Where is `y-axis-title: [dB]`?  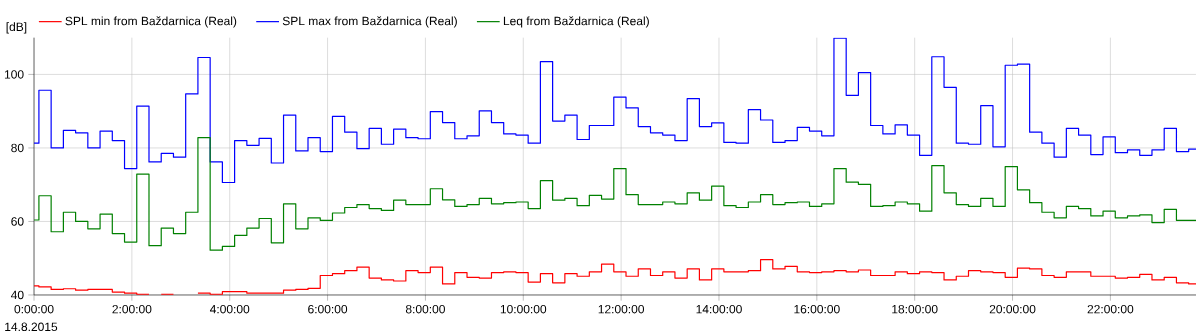
y-axis-title: [dB] is located at coordinates (16, 28).